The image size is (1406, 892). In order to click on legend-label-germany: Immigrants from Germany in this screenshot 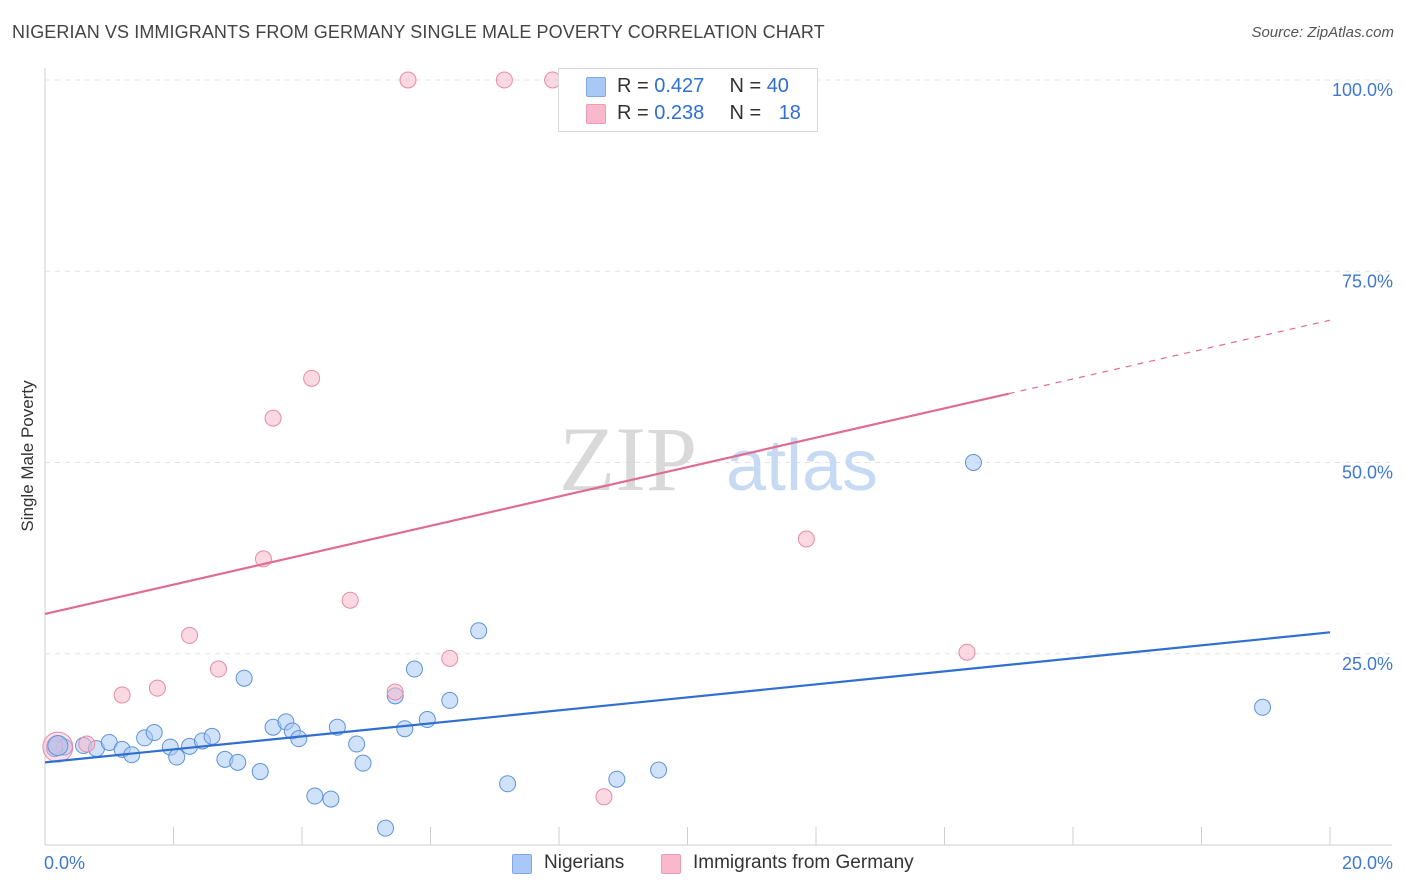, I will do `click(803, 862)`.